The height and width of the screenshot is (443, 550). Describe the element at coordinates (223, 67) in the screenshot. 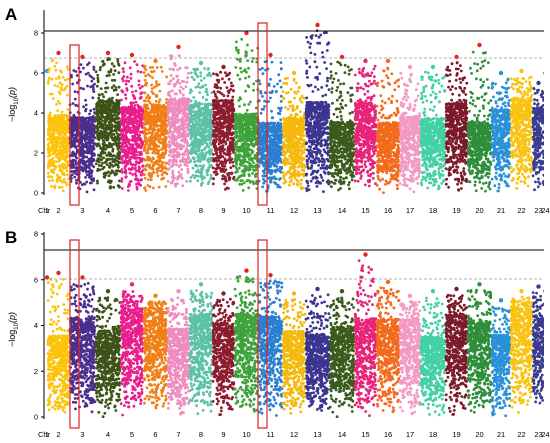

I see `chromosome-9-top-snp` at that location.